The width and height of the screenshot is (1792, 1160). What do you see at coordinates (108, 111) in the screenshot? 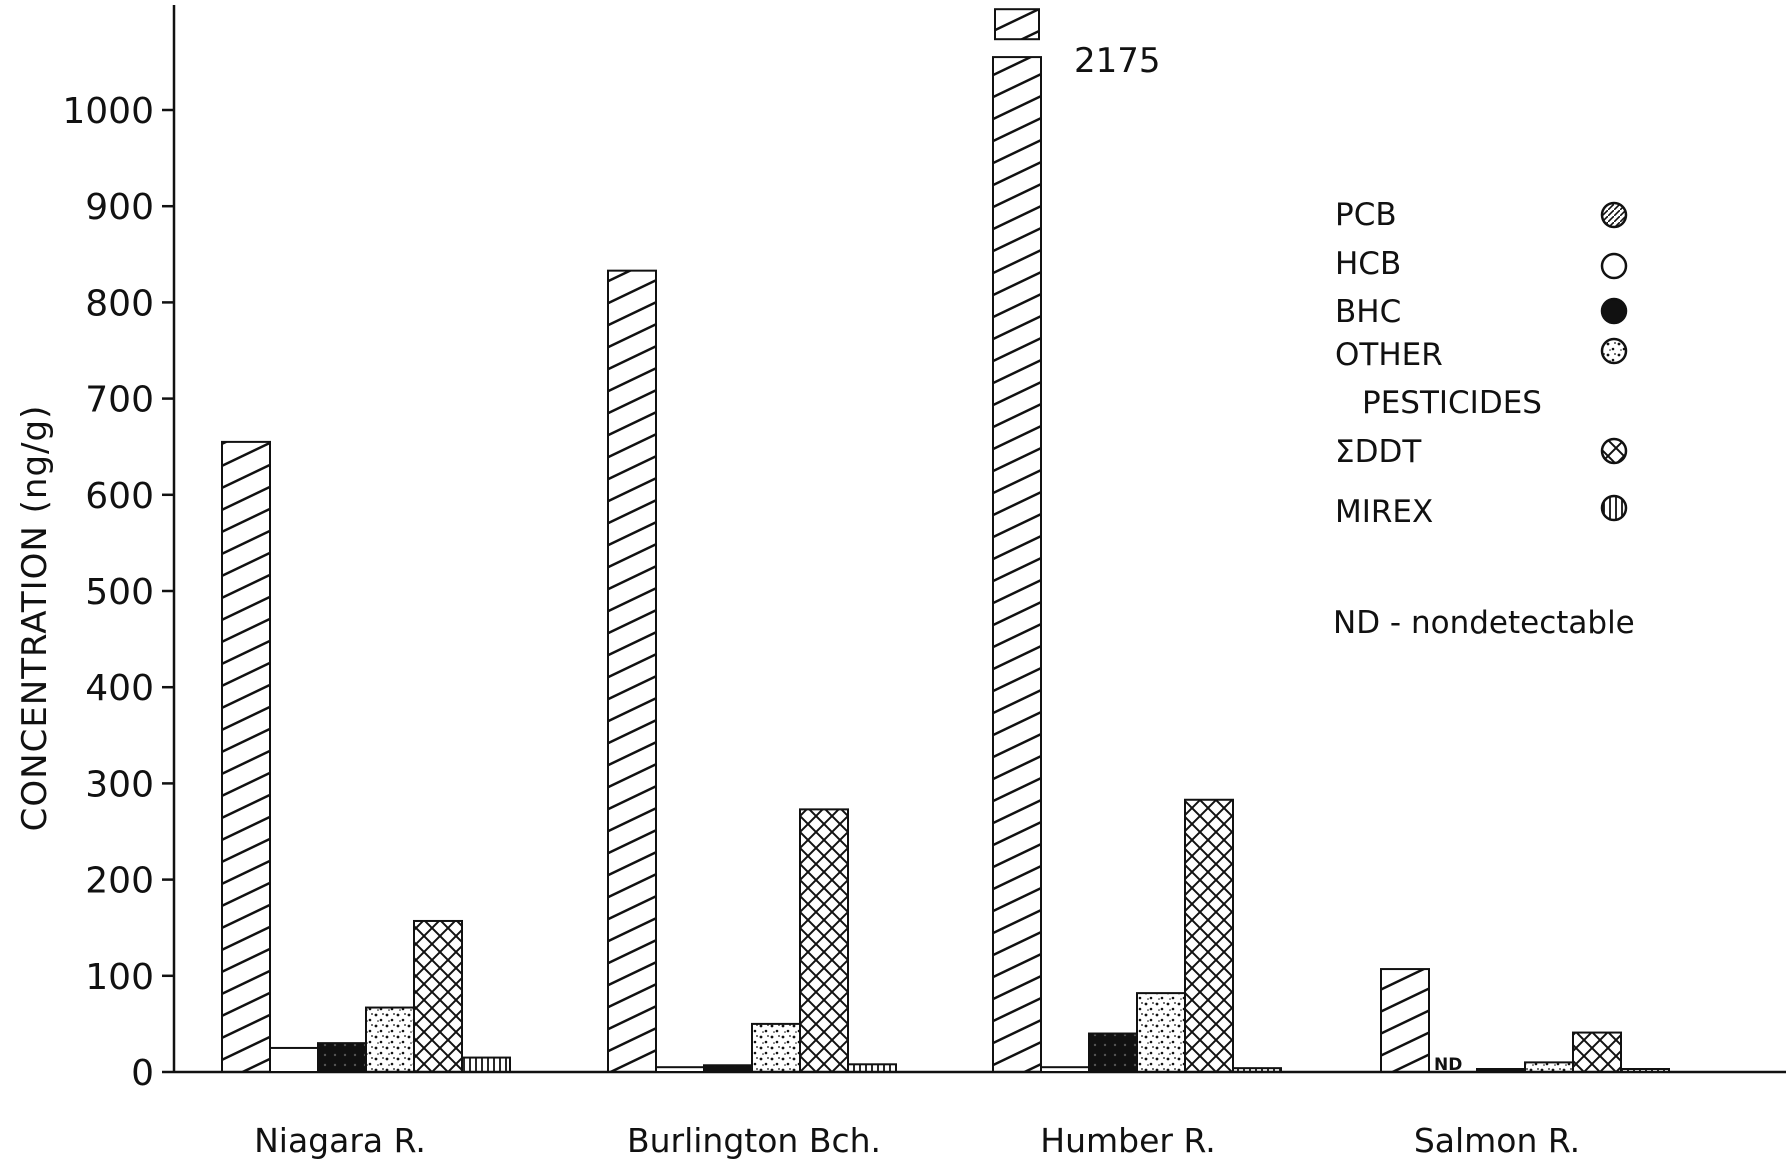
I see `y-tick-label: 1000` at bounding box center [108, 111].